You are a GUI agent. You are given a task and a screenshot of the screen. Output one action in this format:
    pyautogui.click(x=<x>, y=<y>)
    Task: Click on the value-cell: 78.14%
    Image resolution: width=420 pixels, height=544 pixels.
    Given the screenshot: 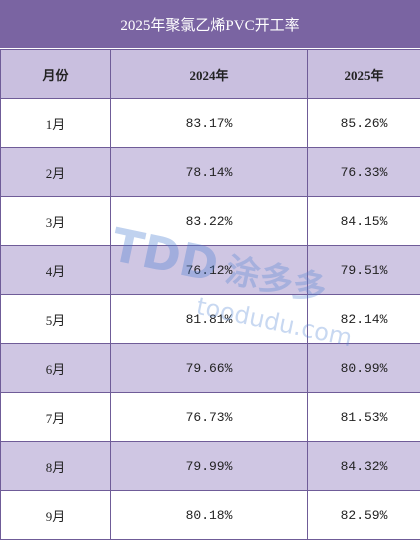 What is the action you would take?
    pyautogui.click(x=209, y=172)
    